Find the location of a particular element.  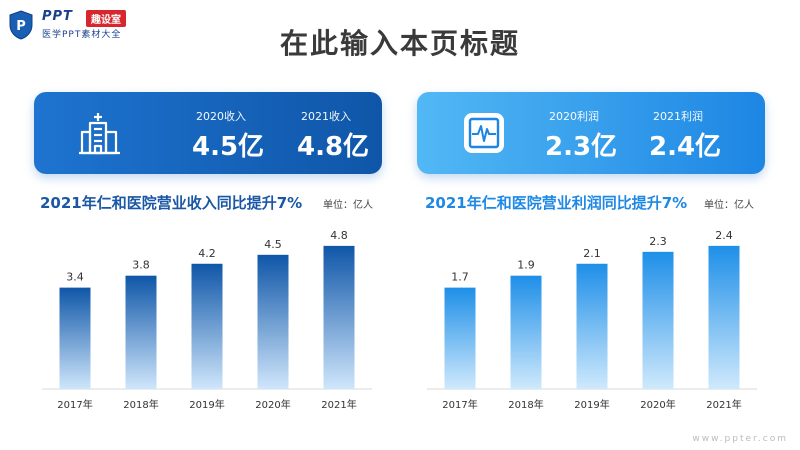

data-label: 4.8 is located at coordinates (339, 235).